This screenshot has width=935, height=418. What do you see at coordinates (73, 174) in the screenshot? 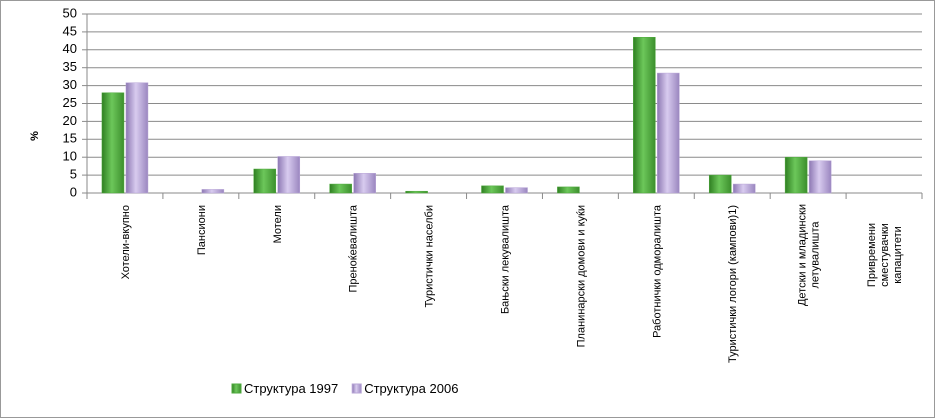
I see `y-tick-label: 5` at bounding box center [73, 174].